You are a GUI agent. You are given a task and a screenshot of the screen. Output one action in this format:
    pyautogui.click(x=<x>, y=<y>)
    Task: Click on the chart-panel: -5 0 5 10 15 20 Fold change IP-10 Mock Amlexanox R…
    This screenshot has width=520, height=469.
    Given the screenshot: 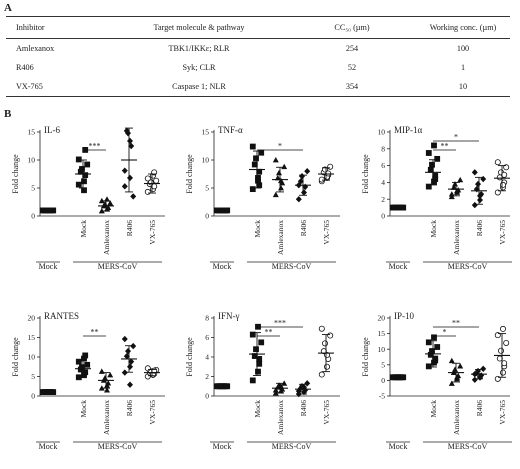 What is the action you would take?
    pyautogui.click(x=436, y=381)
    